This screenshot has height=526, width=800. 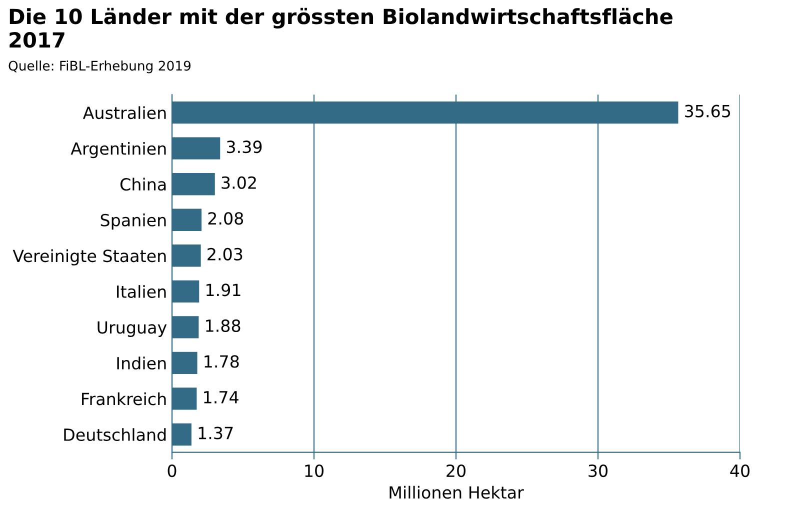 What do you see at coordinates (223, 290) in the screenshot?
I see `data-label: 1.91` at bounding box center [223, 290].